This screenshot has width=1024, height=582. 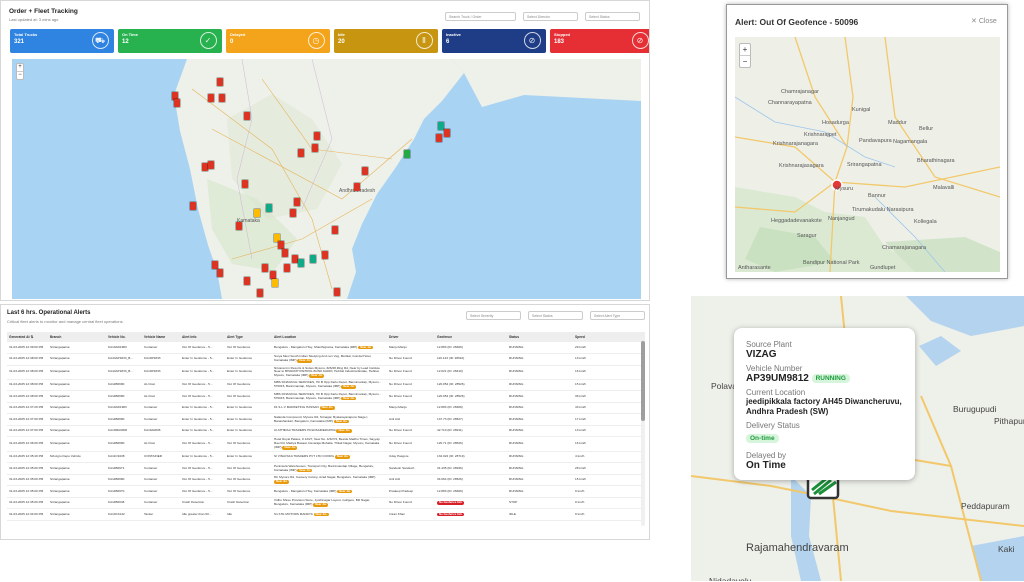 What do you see at coordinates (450, 443) in the screenshot?
I see `geofence-value: 120.71 (ID: 28526)` at bounding box center [450, 443].